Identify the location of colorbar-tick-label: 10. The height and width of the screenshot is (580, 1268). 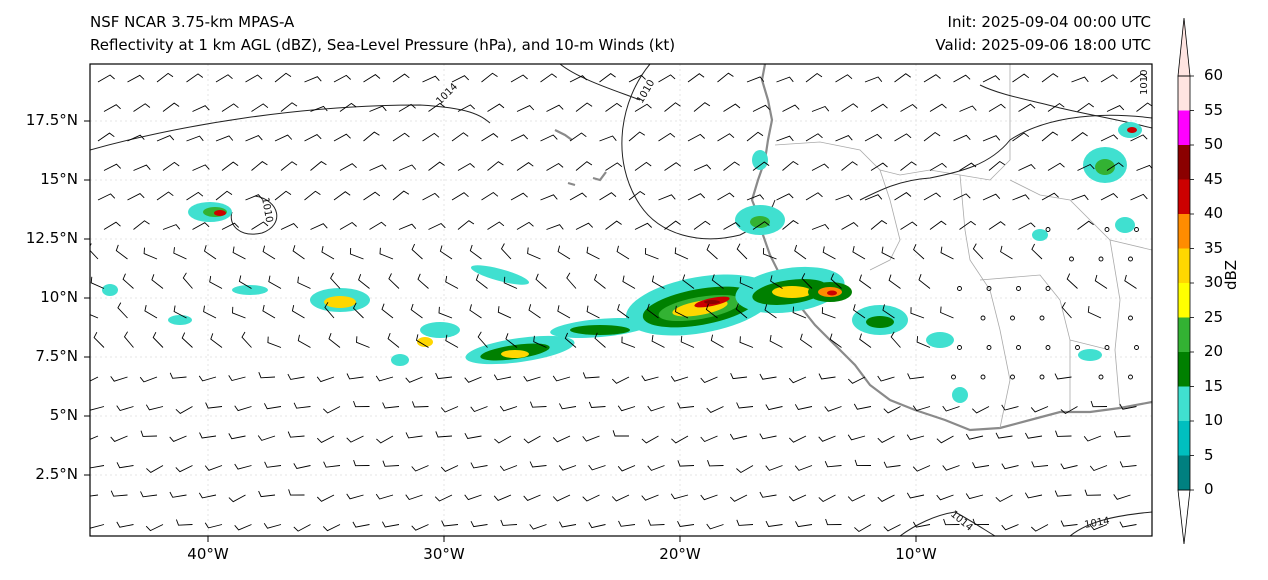
(1214, 420).